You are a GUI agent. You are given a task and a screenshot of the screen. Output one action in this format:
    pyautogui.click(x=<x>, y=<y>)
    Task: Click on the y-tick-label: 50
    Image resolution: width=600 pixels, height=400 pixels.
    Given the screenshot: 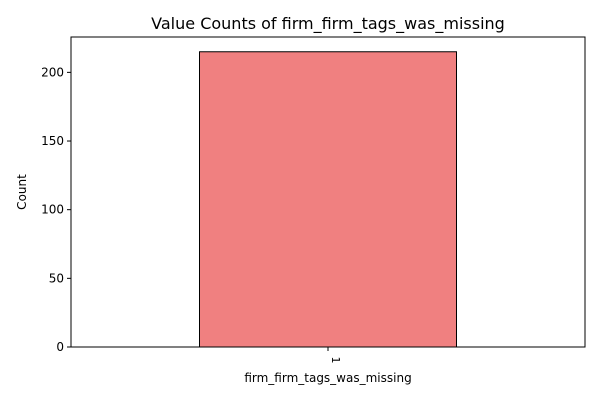 What is the action you would take?
    pyautogui.click(x=56, y=278)
    